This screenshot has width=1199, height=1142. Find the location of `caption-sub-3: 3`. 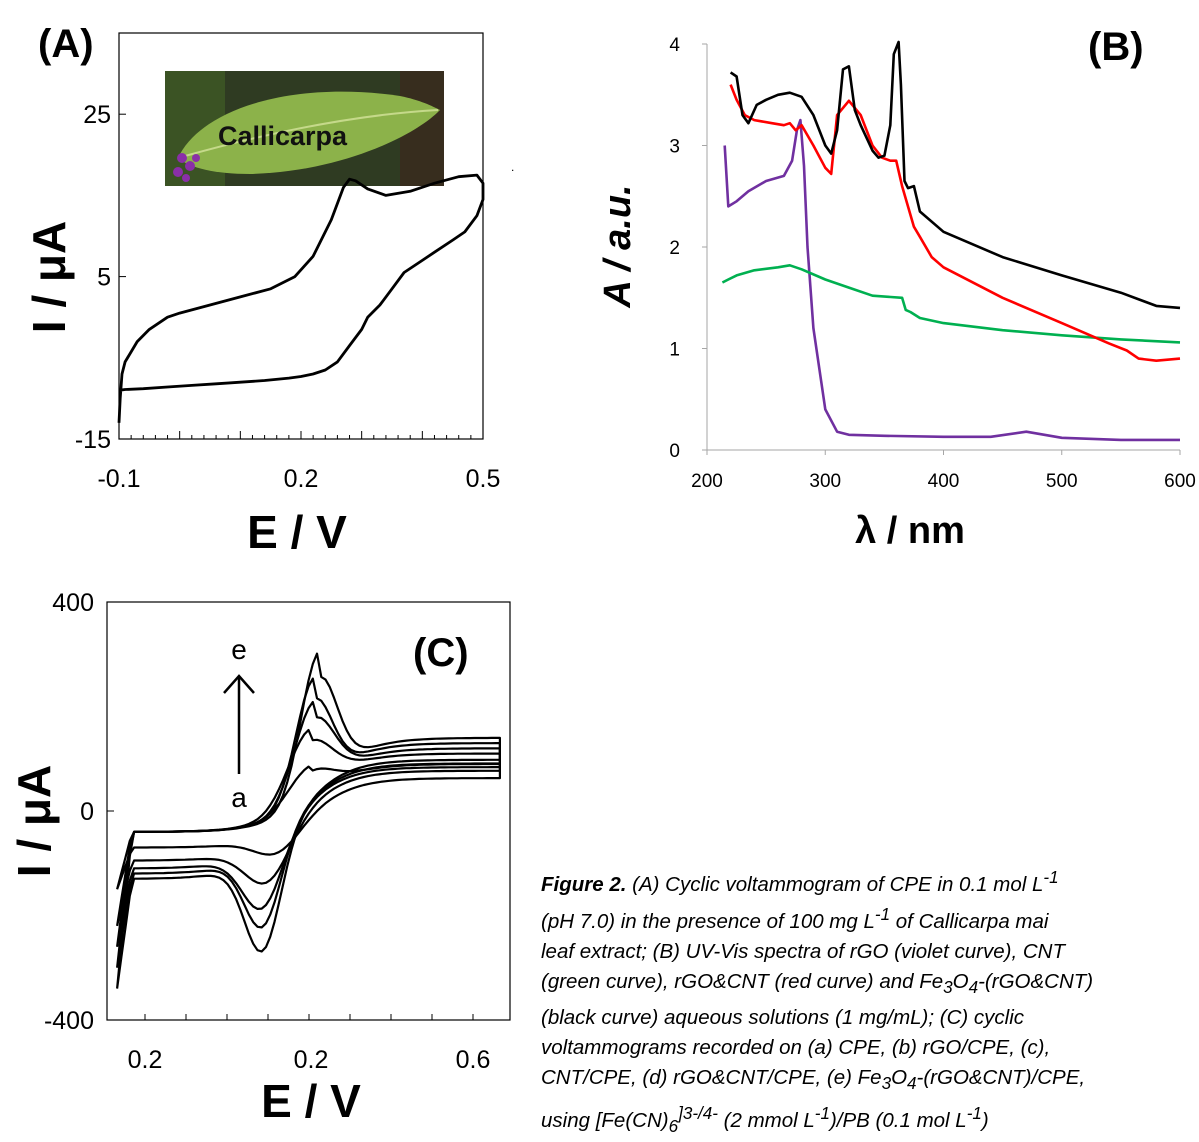

caption-sub-3: 3 is located at coordinates (948, 987).